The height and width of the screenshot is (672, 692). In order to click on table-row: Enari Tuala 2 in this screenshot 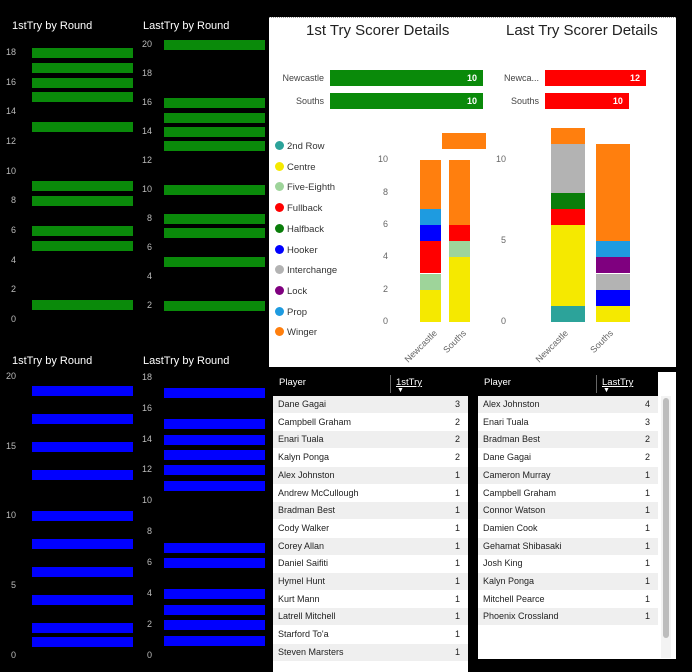, I will do `click(370, 440)`.